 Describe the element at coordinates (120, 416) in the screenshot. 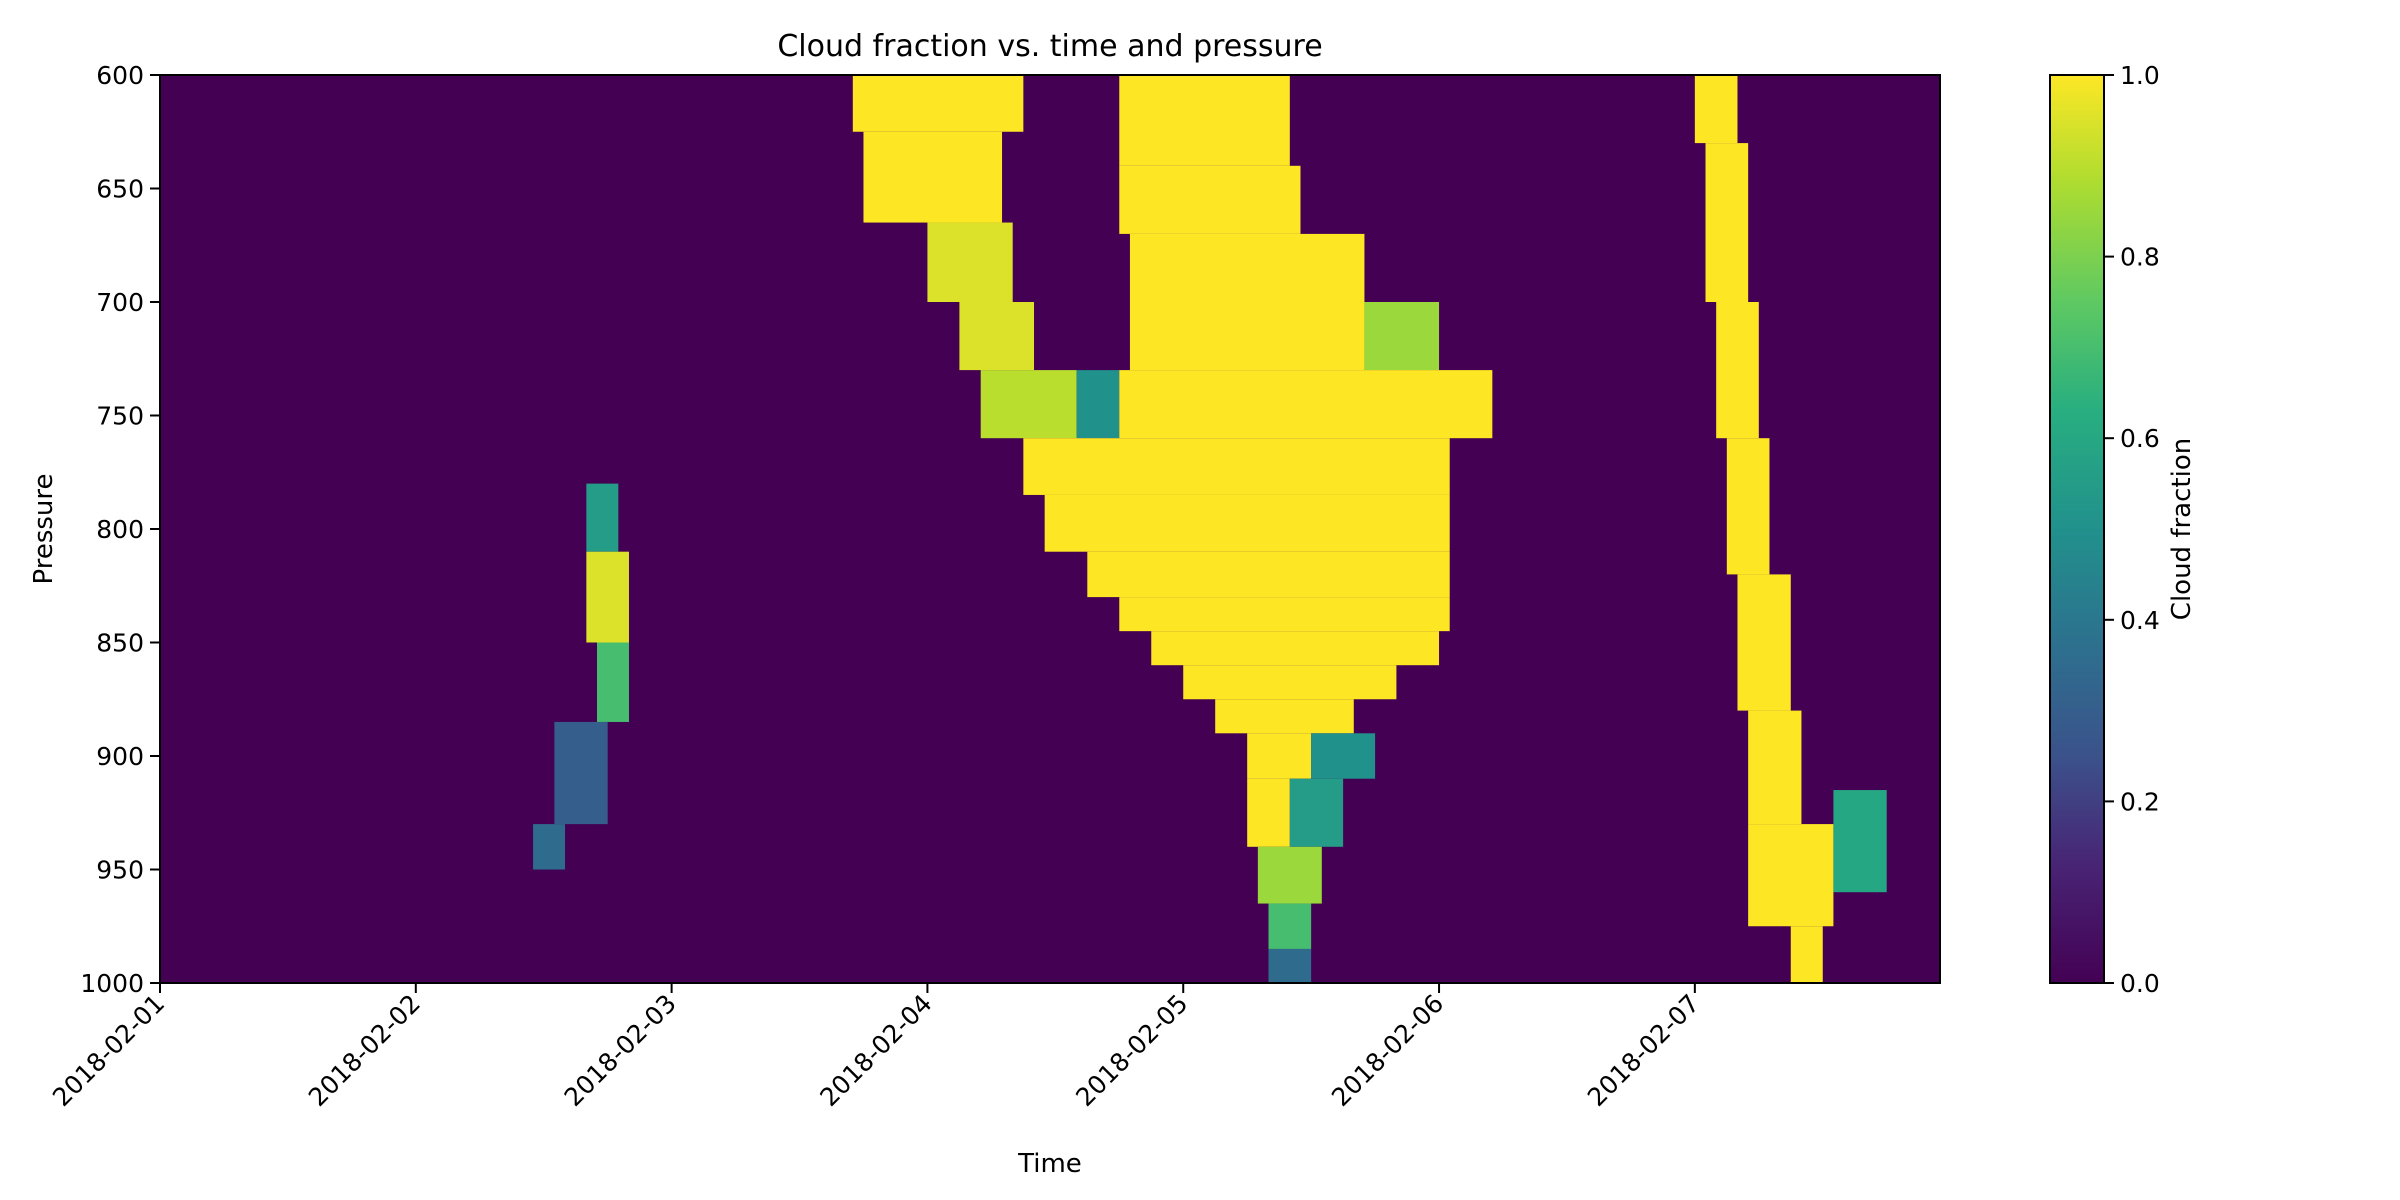

I see `y-tick-label: 750` at that location.